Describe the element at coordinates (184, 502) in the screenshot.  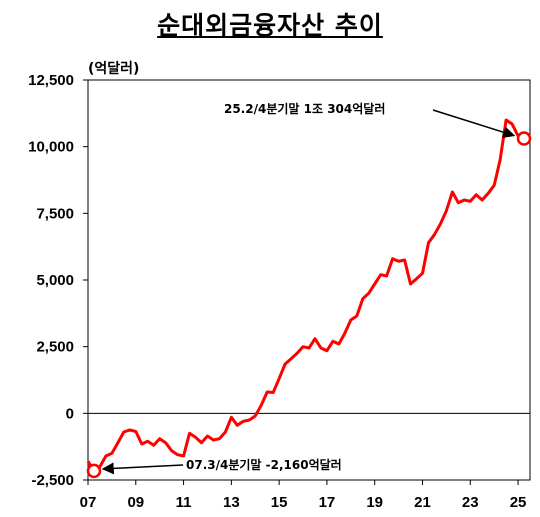
I see `x-tick-label: 11` at that location.